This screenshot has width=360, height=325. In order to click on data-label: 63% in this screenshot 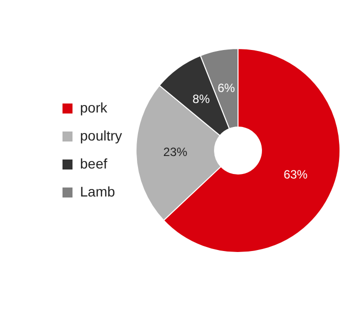, I will do `click(296, 175)`.